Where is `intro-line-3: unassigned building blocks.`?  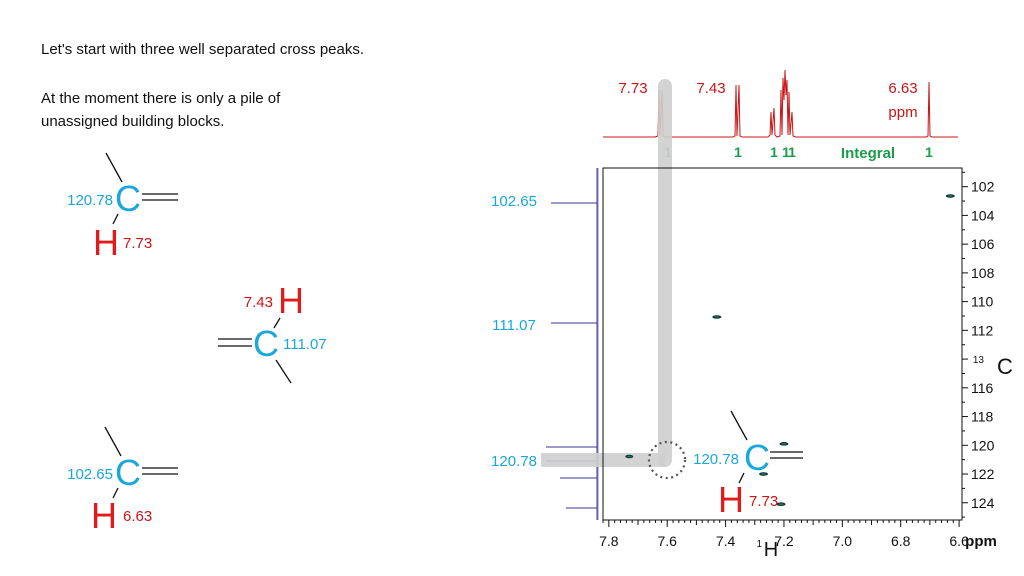 intro-line-3: unassigned building blocks. is located at coordinates (133, 121).